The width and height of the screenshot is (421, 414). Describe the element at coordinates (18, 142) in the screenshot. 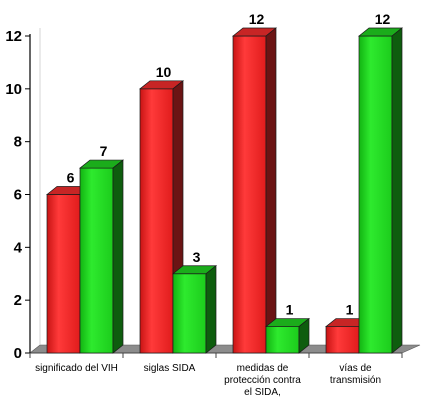

I see `y-tick-label: 8` at that location.